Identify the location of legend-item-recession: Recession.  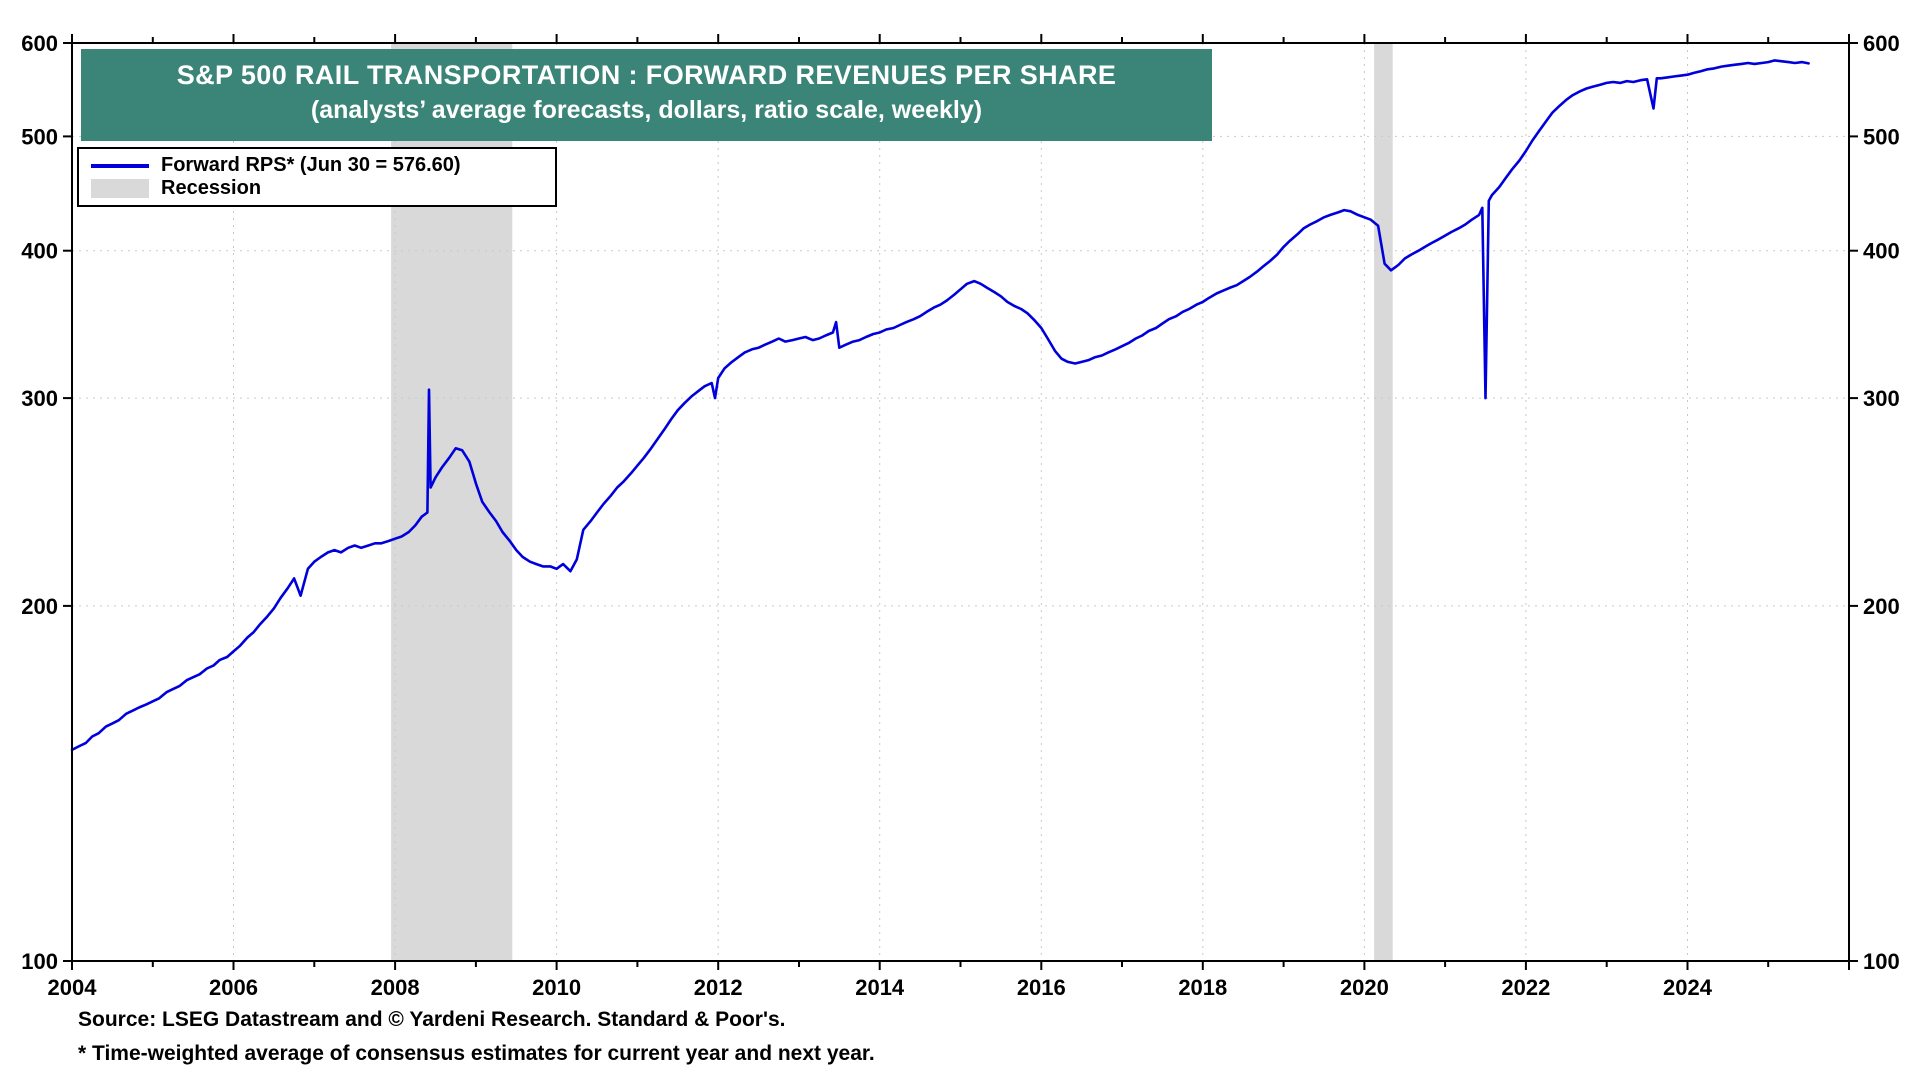
(317, 188).